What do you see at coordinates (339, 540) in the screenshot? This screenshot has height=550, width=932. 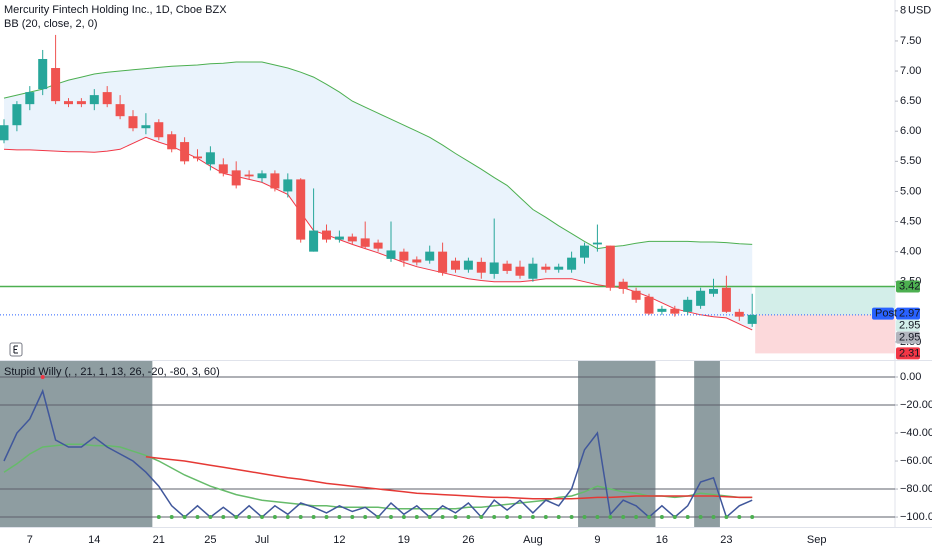 I see `x-tick-label: 12` at bounding box center [339, 540].